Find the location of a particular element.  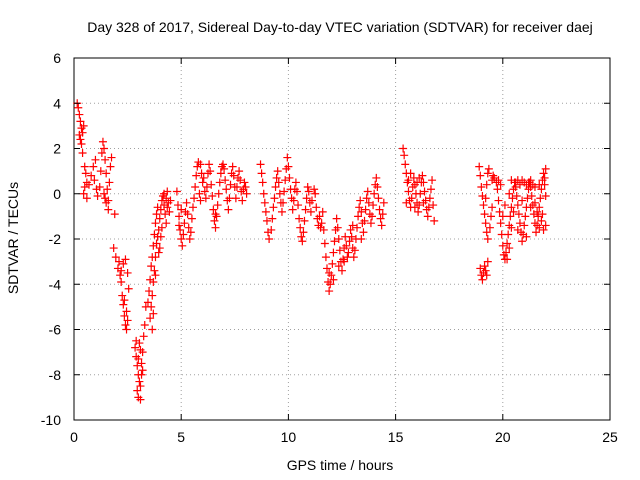

y-tick-label: 2 is located at coordinates (57, 149).